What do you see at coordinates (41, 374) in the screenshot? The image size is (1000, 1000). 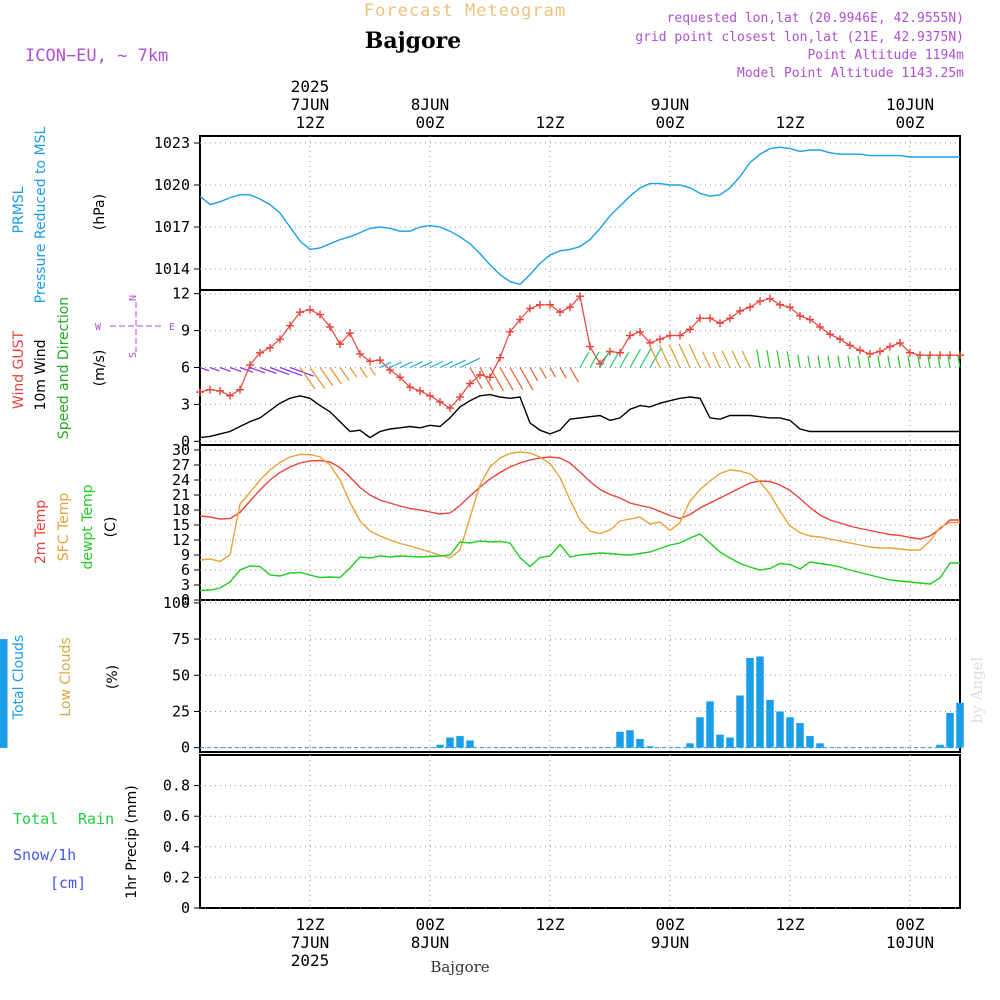 I see `wind-label: 10m Wind` at bounding box center [41, 374].